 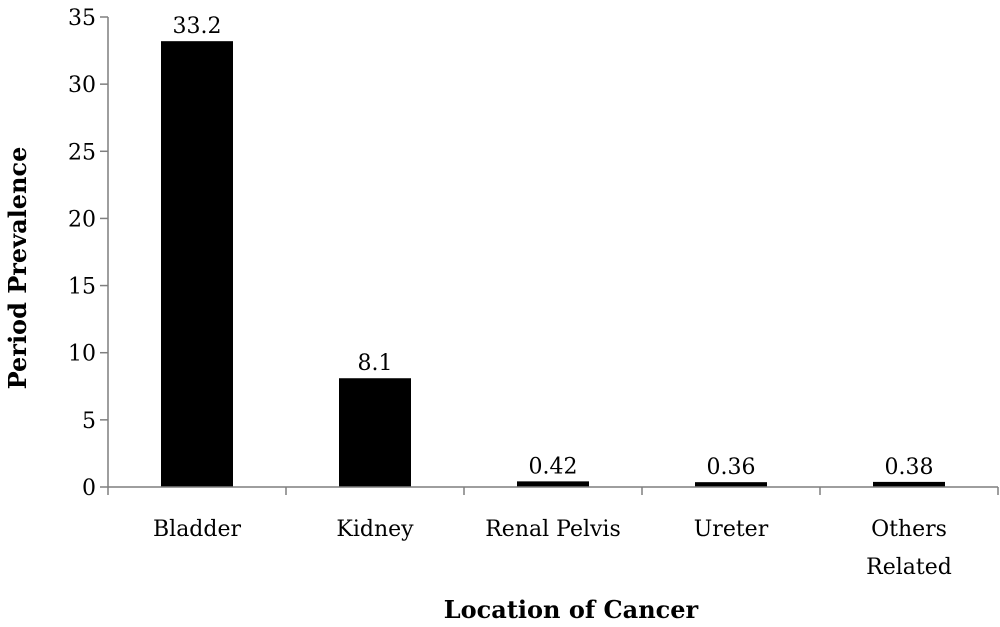 What do you see at coordinates (909, 529) in the screenshot?
I see `x-category-label-line: Others` at bounding box center [909, 529].